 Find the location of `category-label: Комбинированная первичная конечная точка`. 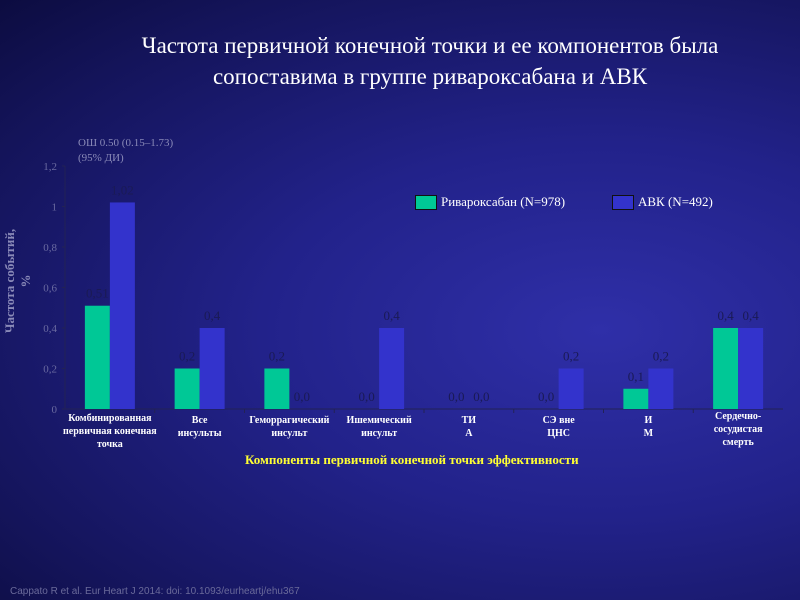

category-label: Комбинированная первичная конечная точка is located at coordinates (110, 431).